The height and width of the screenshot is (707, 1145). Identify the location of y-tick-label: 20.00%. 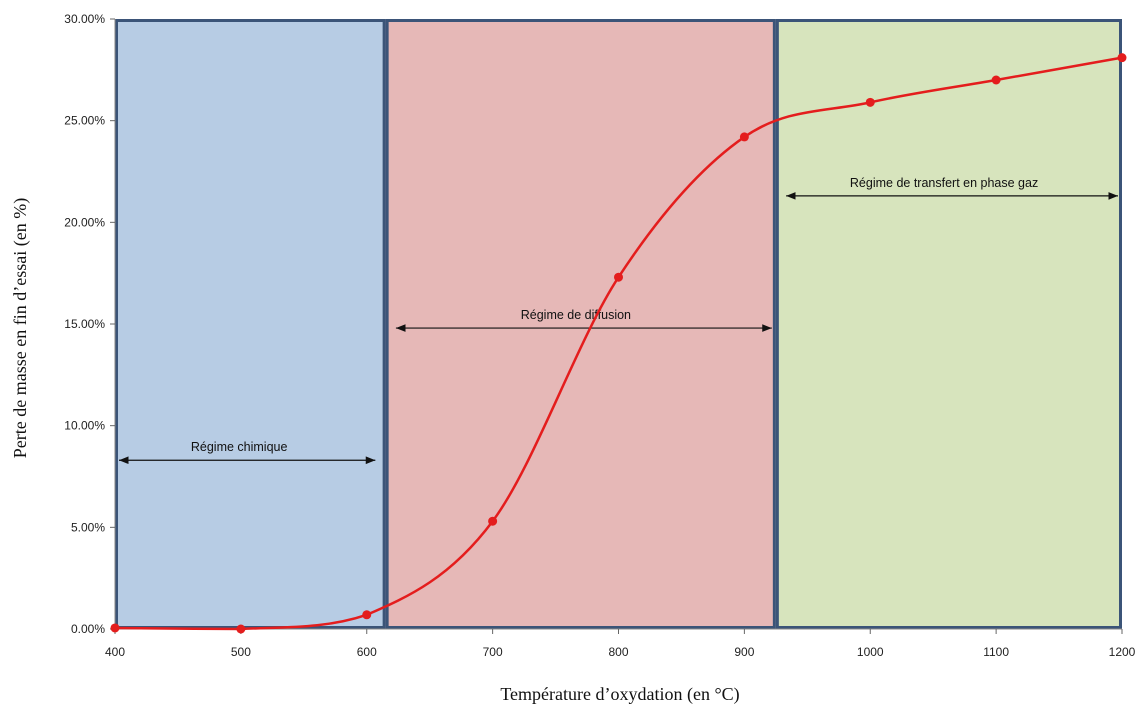
(84, 222).